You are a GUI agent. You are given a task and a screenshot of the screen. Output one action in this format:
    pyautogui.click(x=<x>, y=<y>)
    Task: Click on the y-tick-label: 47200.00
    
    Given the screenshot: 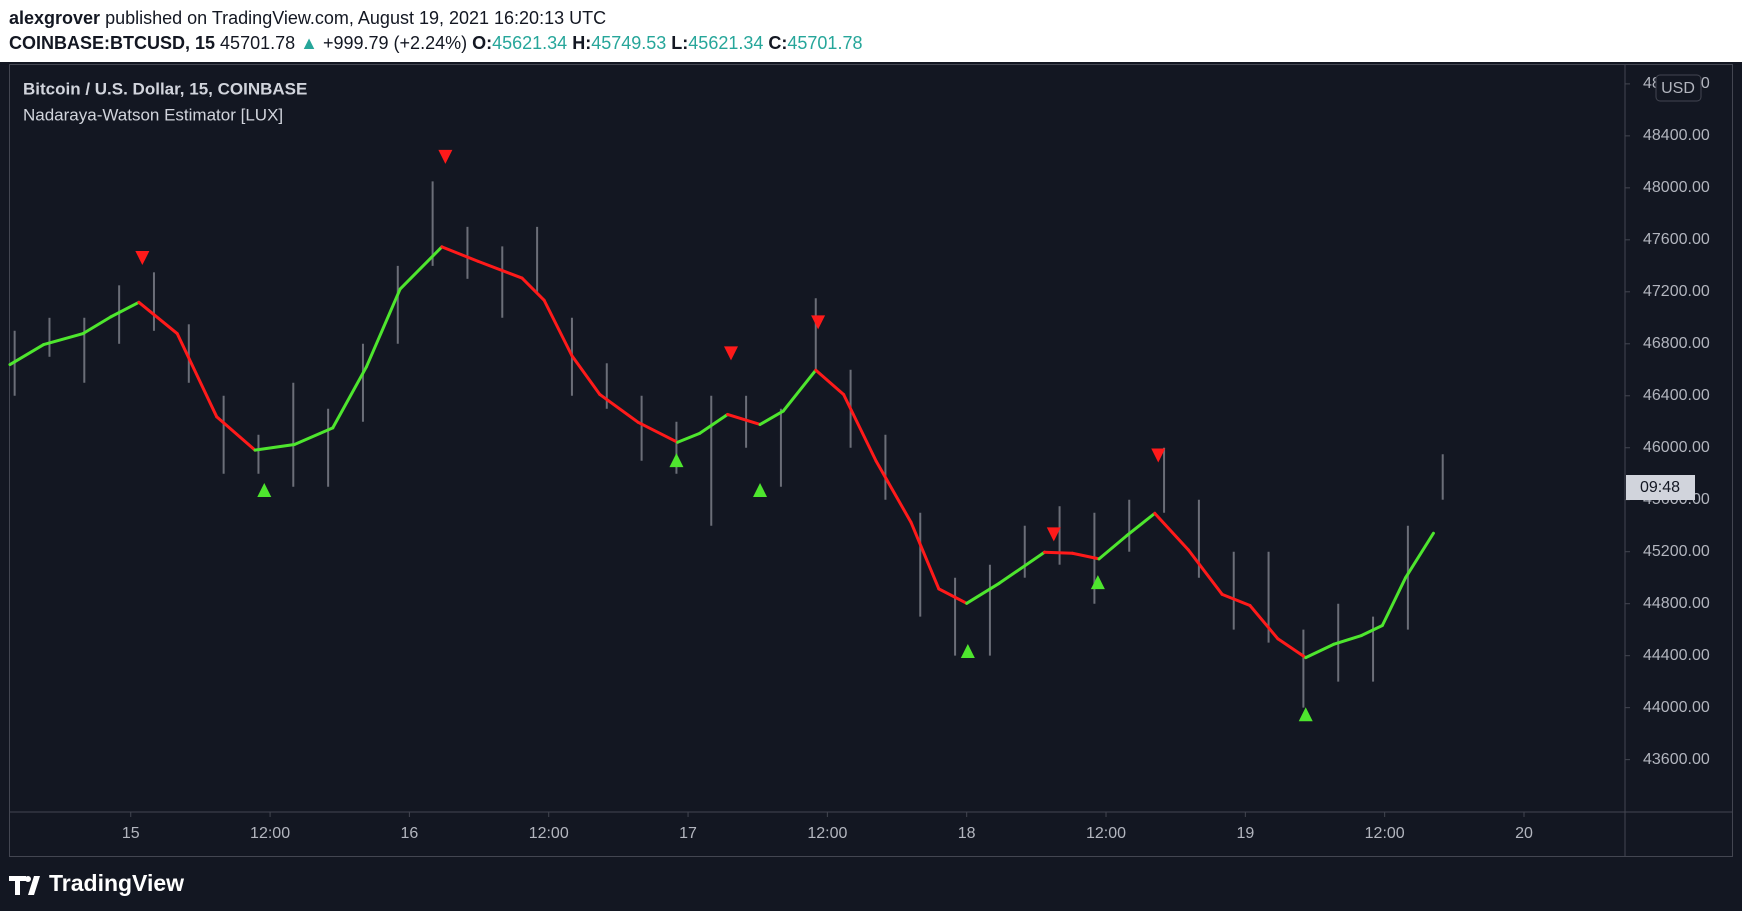 What is the action you would take?
    pyautogui.click(x=1676, y=291)
    